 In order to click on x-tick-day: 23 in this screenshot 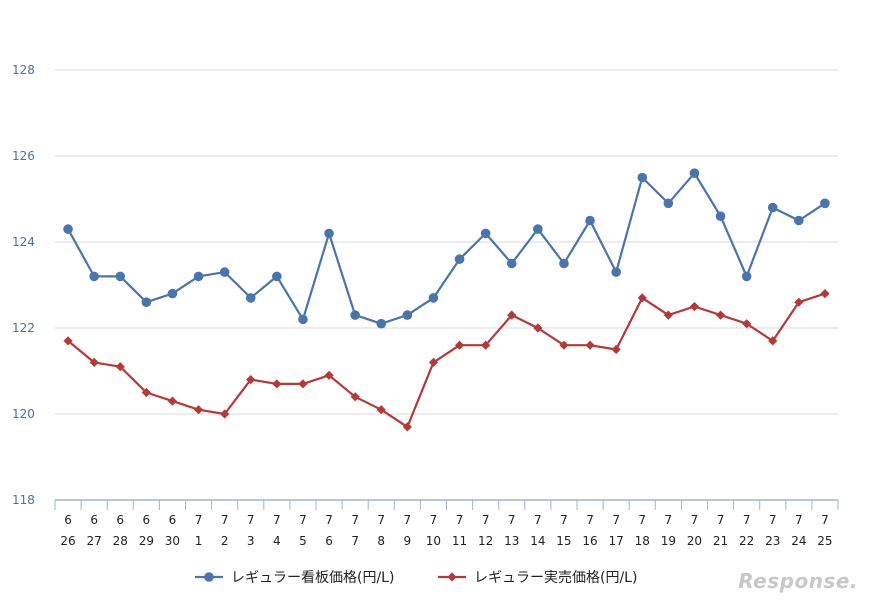, I will do `click(772, 541)`.